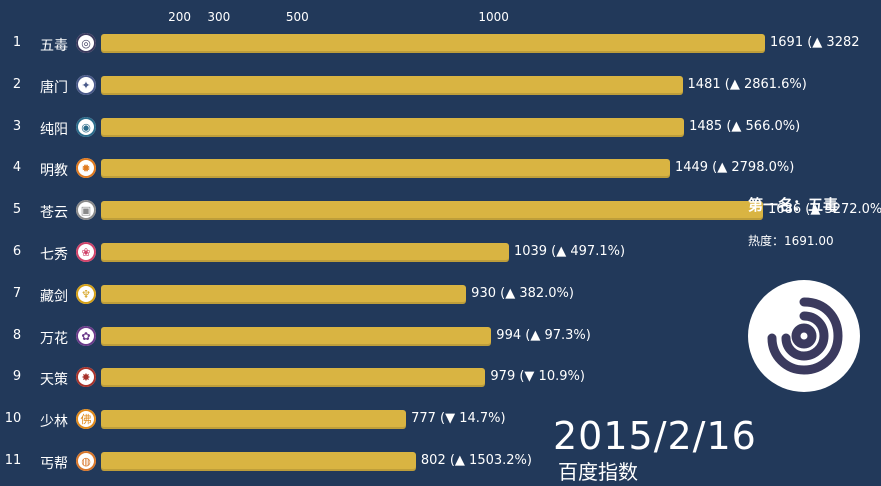  What do you see at coordinates (54, 255) in the screenshot?
I see `category-label: 七秀` at bounding box center [54, 255].